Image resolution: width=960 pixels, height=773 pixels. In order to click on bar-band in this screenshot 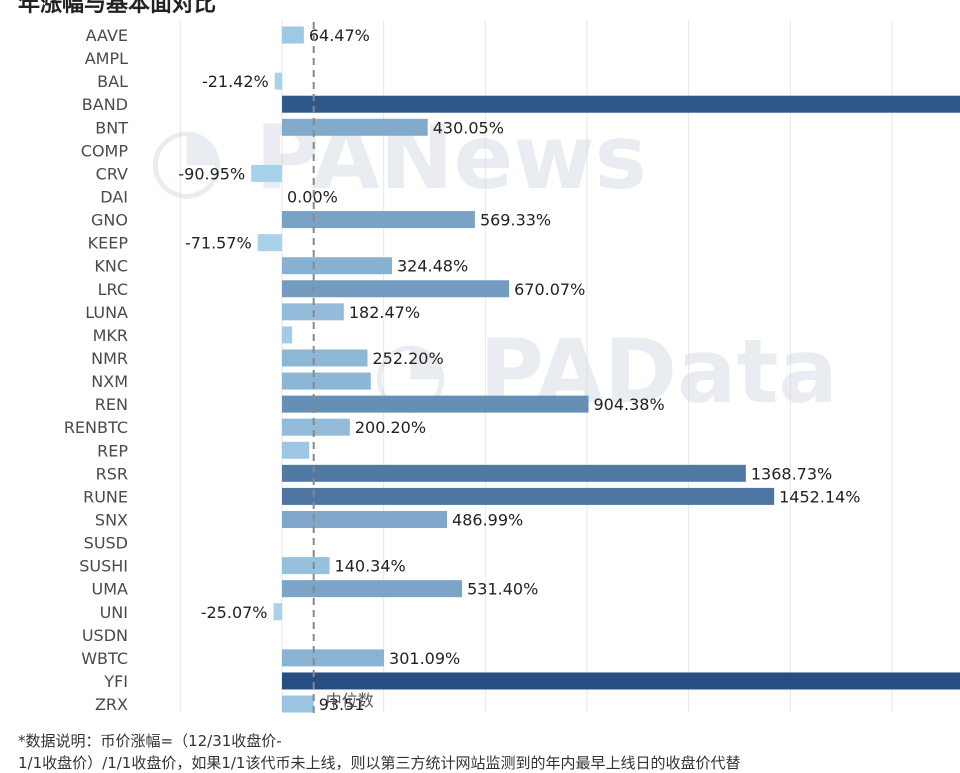, I will do `click(621, 104)`.